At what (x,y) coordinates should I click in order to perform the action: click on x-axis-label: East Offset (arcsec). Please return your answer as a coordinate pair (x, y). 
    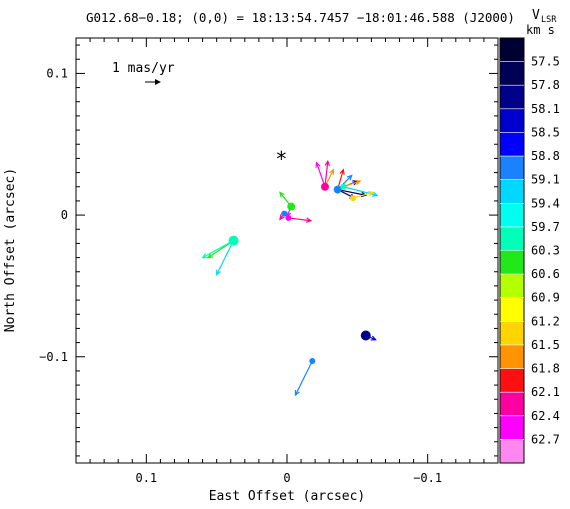
    Looking at the image, I should click on (287, 496).